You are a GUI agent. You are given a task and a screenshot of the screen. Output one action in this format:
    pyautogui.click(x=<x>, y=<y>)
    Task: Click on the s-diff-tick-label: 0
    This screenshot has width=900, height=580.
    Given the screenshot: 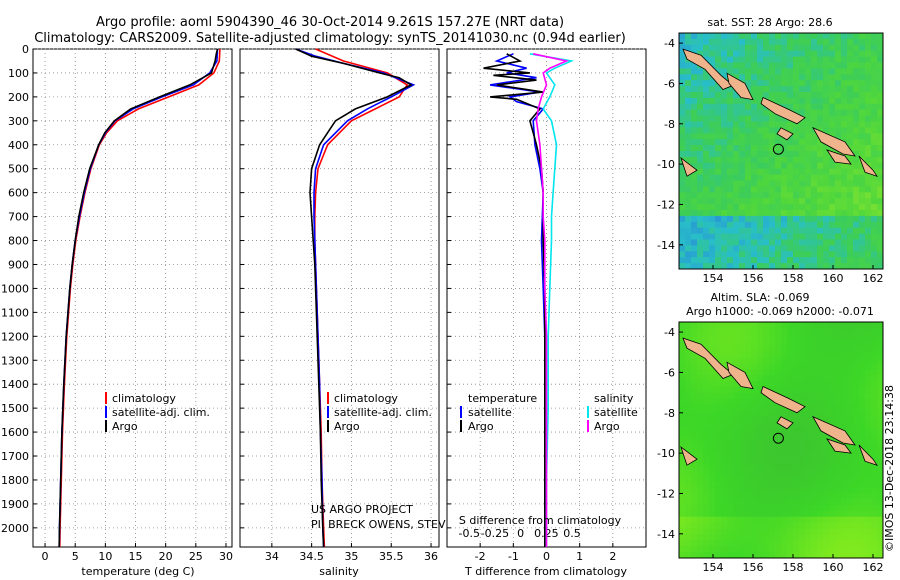 What is the action you would take?
    pyautogui.click(x=520, y=533)
    